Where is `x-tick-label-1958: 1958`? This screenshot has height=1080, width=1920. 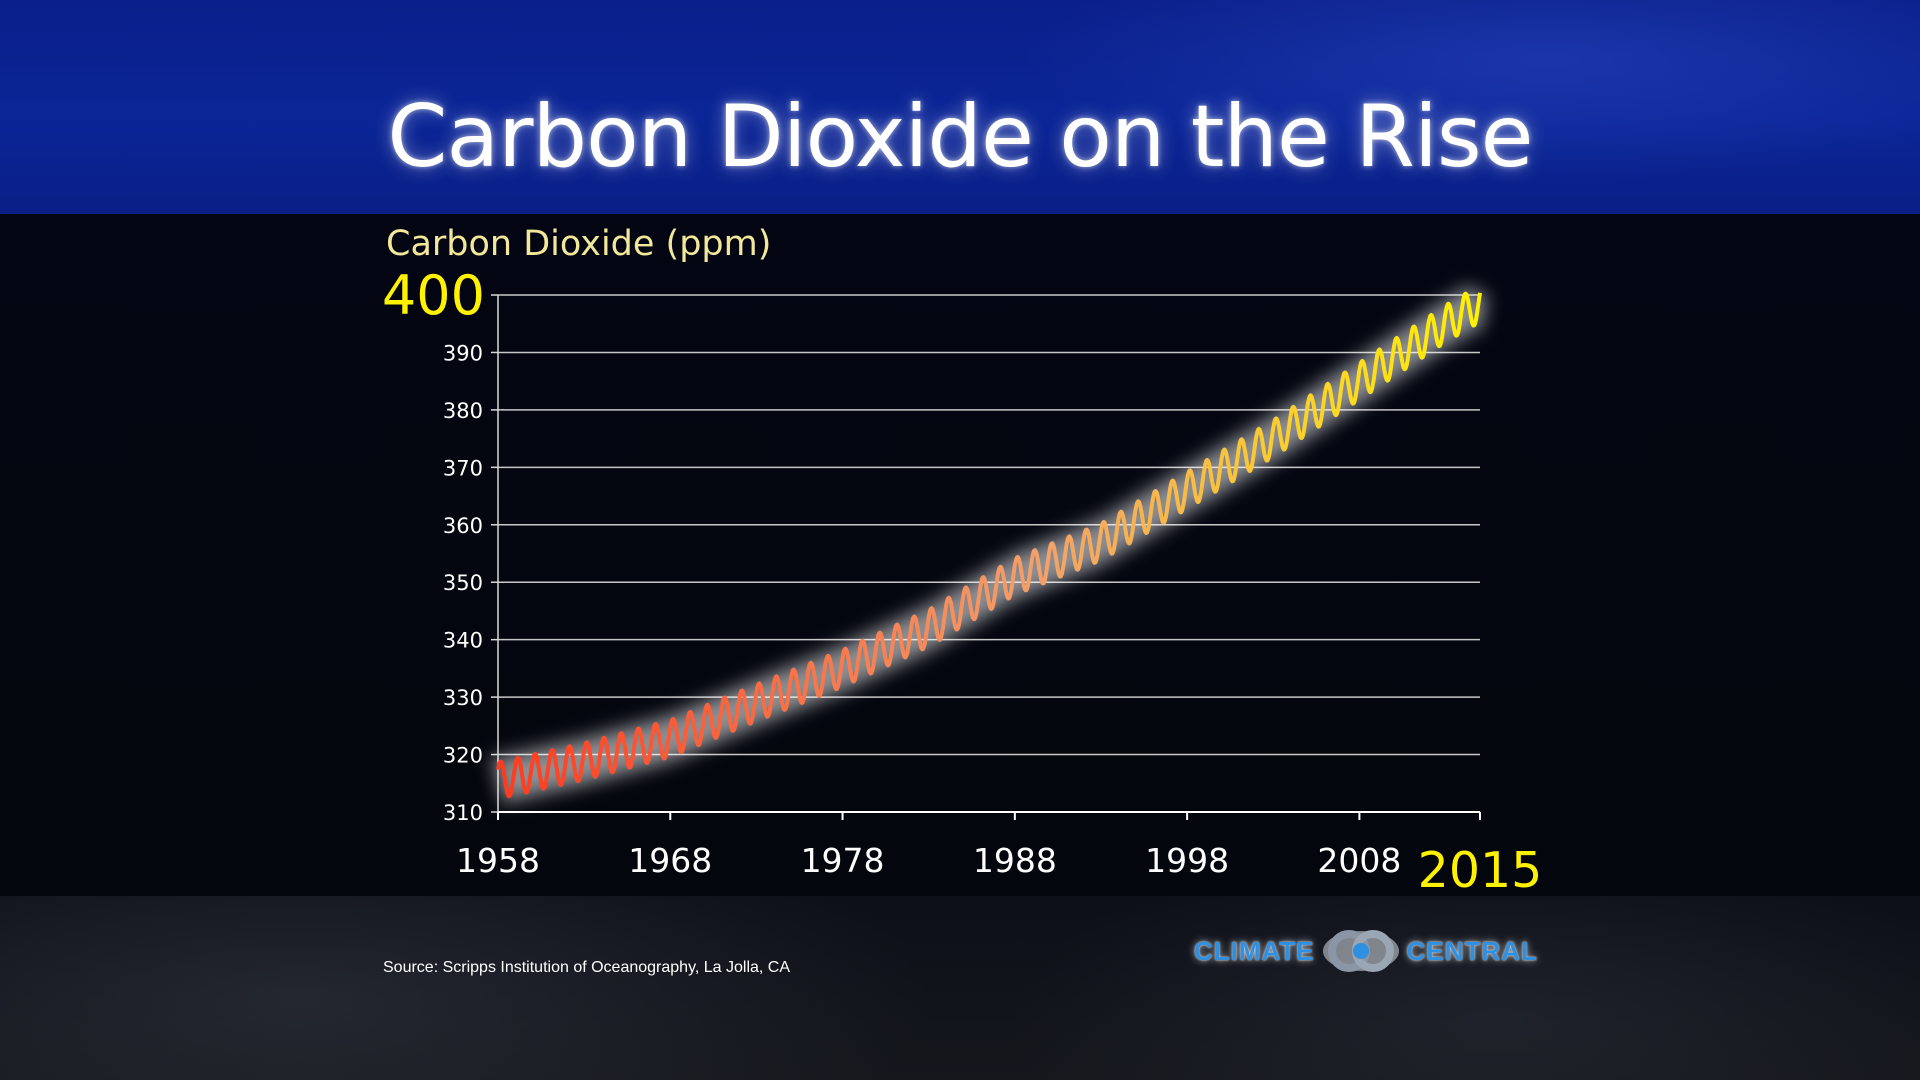
x-tick-label-1958: 1958 is located at coordinates (498, 860).